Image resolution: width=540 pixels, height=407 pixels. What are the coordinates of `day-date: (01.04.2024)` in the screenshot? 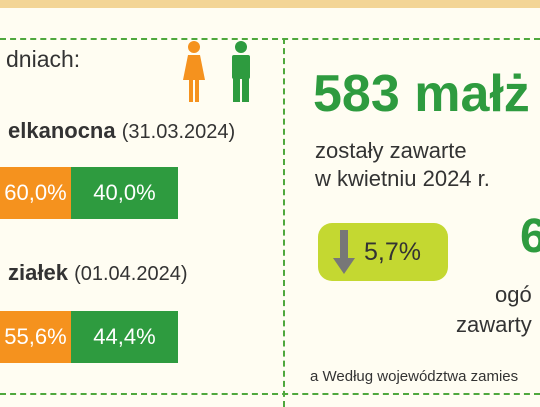 It's located at (131, 274).